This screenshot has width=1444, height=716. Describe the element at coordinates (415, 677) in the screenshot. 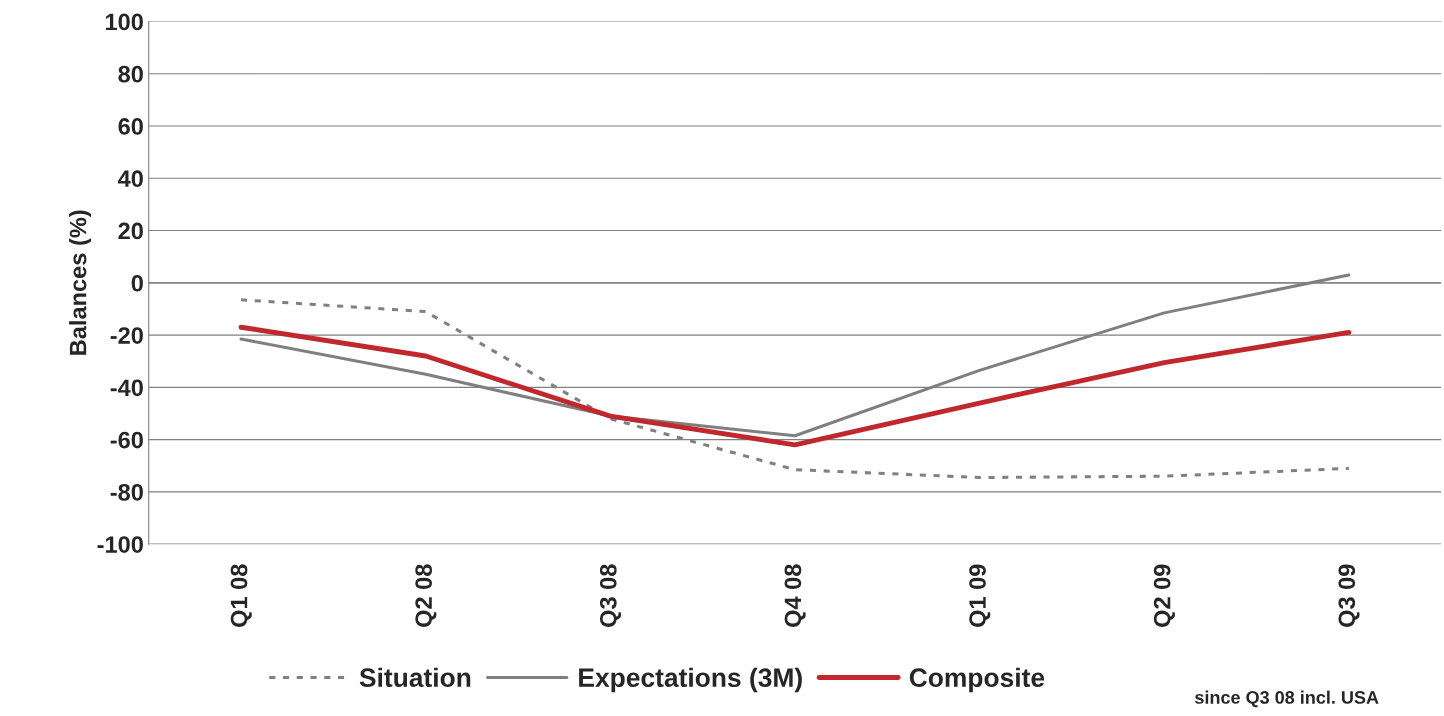

I see `legend-label: Situation` at that location.